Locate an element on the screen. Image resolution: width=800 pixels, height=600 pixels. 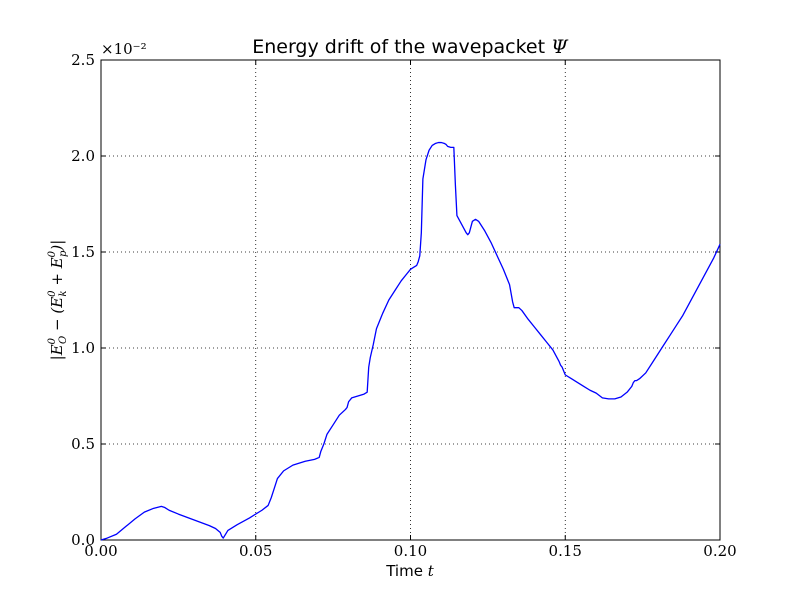
chart-title: Energy drift of the wavepacket Ψ is located at coordinates (410, 47).